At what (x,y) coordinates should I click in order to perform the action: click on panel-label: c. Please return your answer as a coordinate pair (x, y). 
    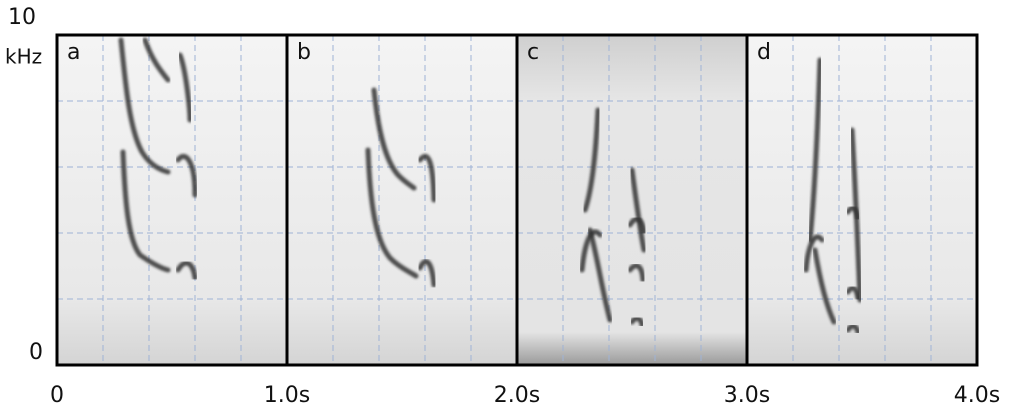
    Looking at the image, I should click on (533, 52).